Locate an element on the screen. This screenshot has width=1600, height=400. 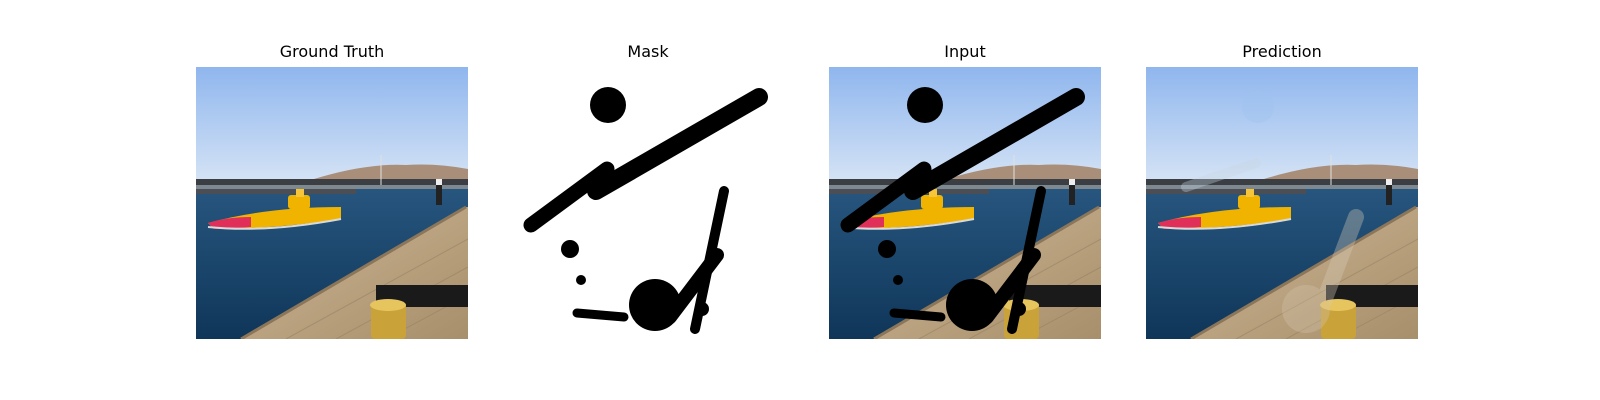
panel-title: Input is located at coordinates (965, 51).